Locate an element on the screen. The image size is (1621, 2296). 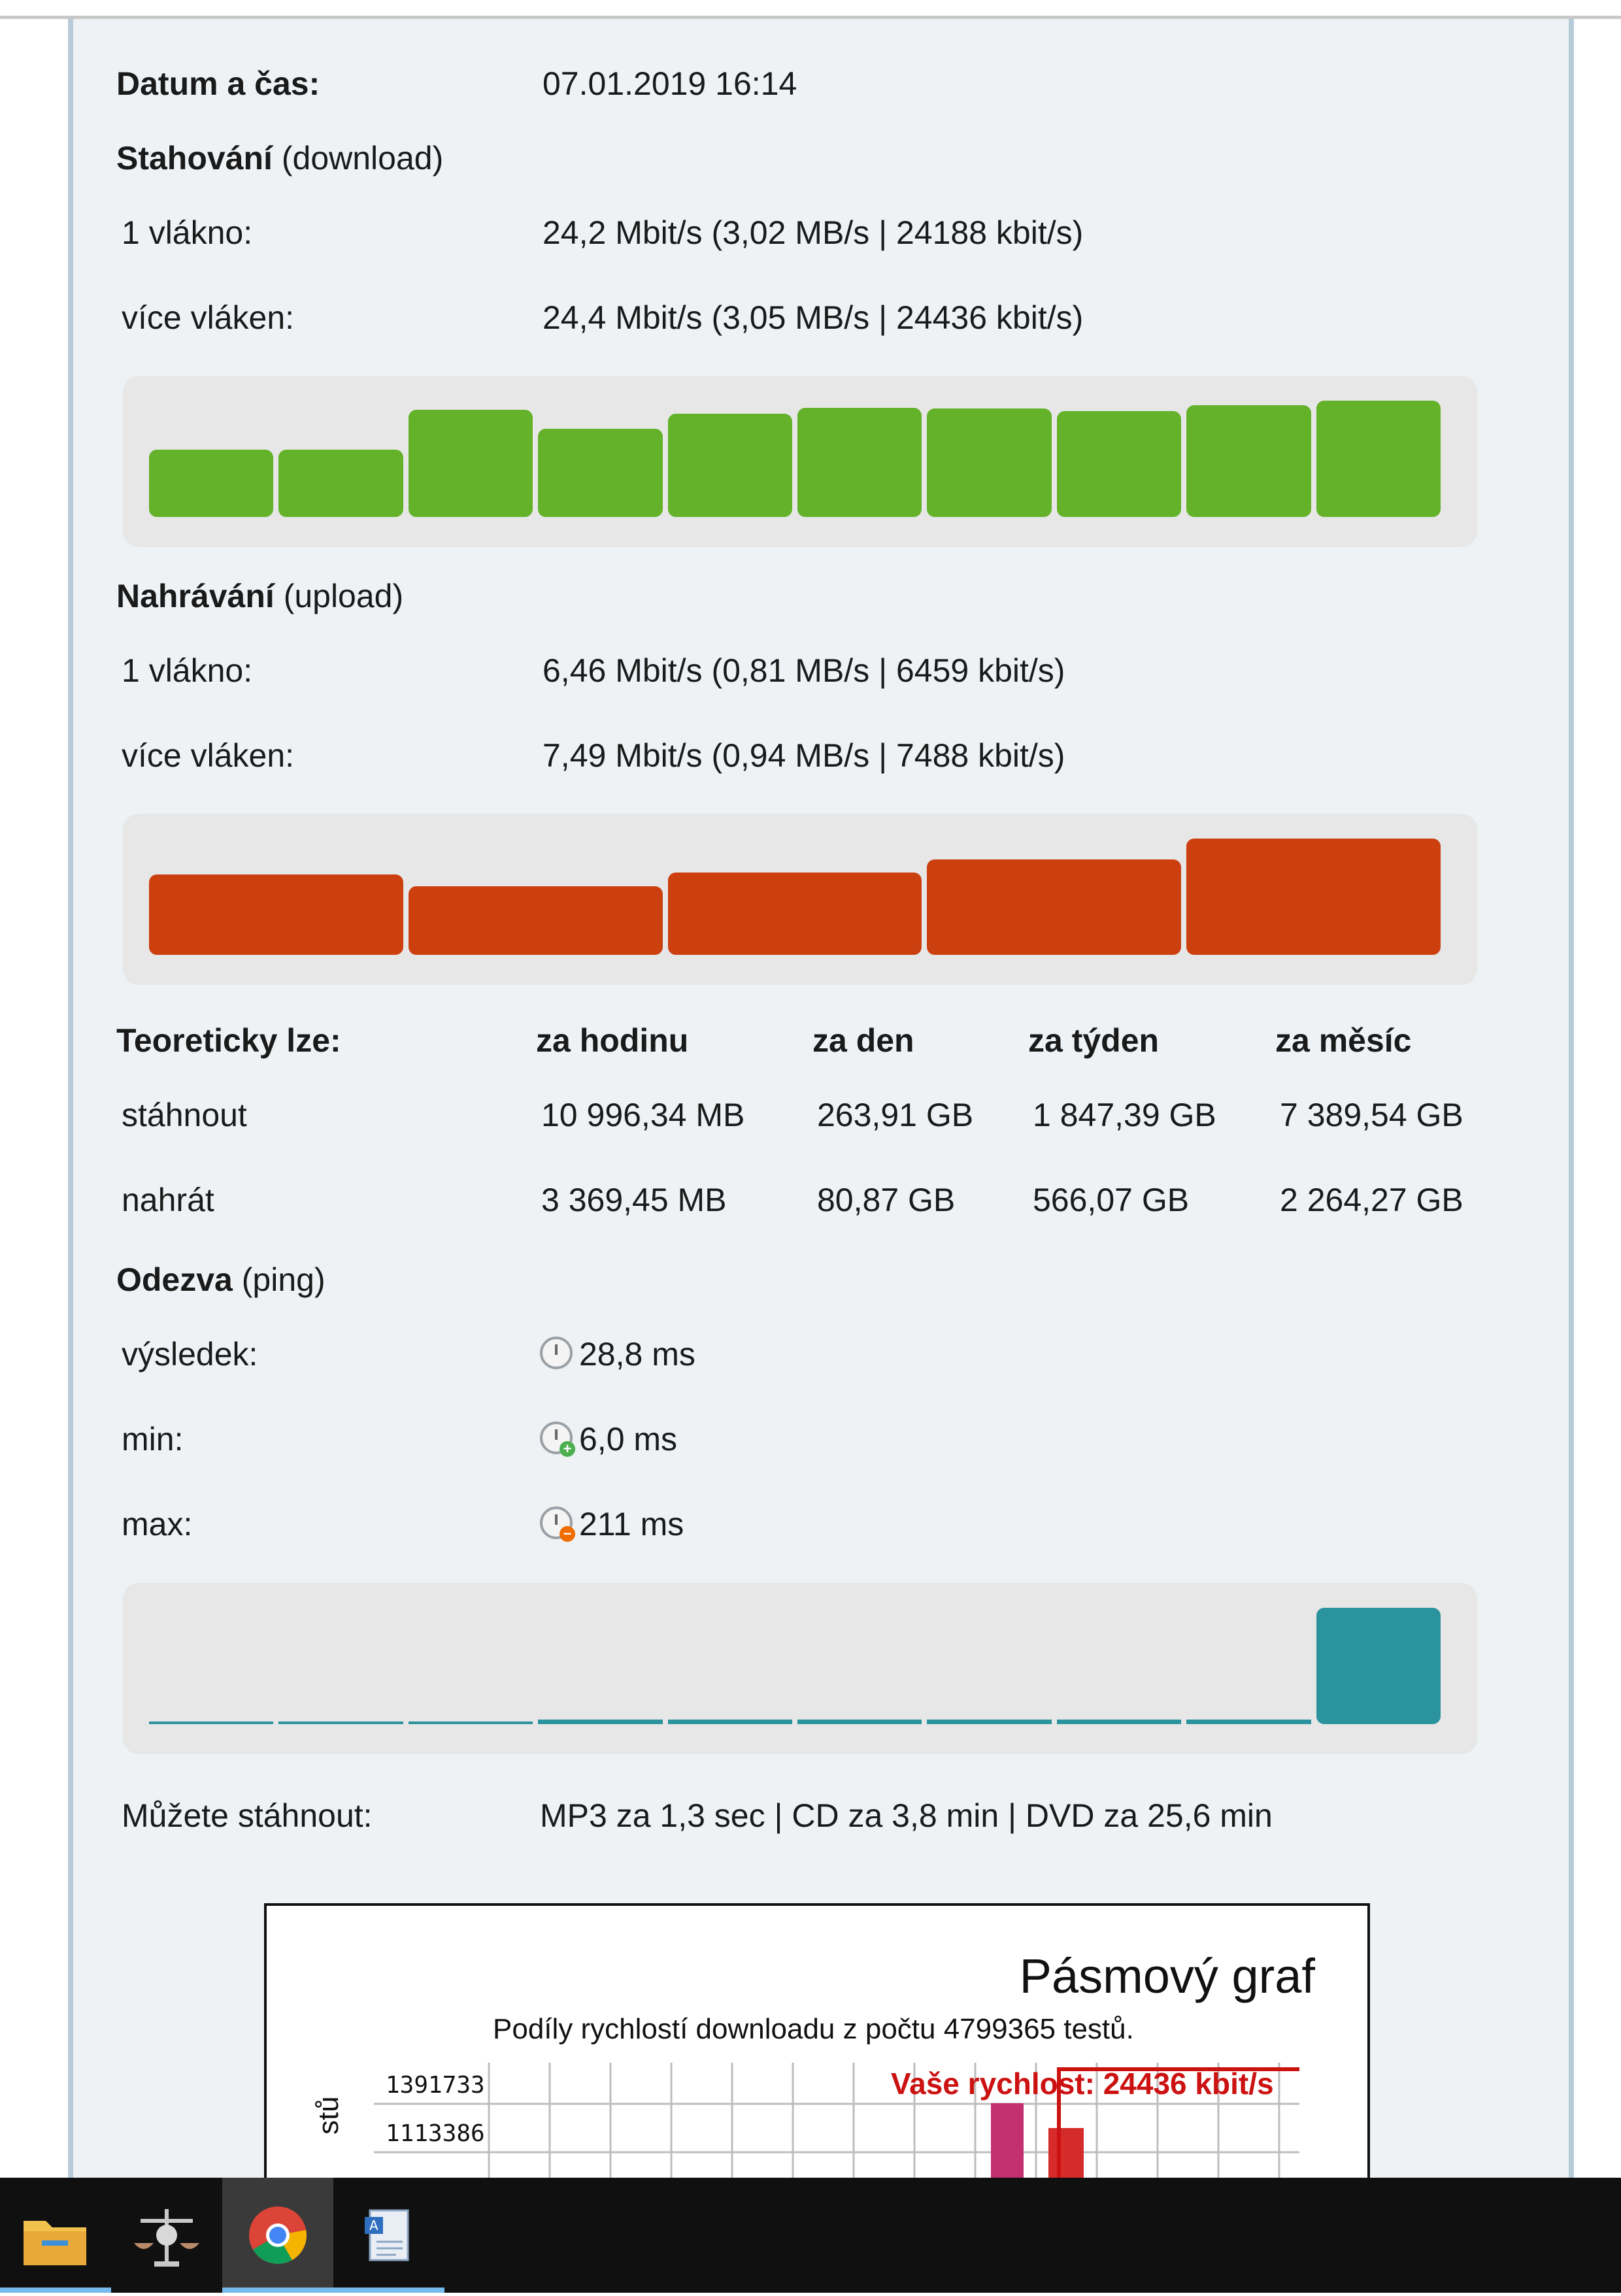
taskbar-file-explorer is located at coordinates (56, 2235).